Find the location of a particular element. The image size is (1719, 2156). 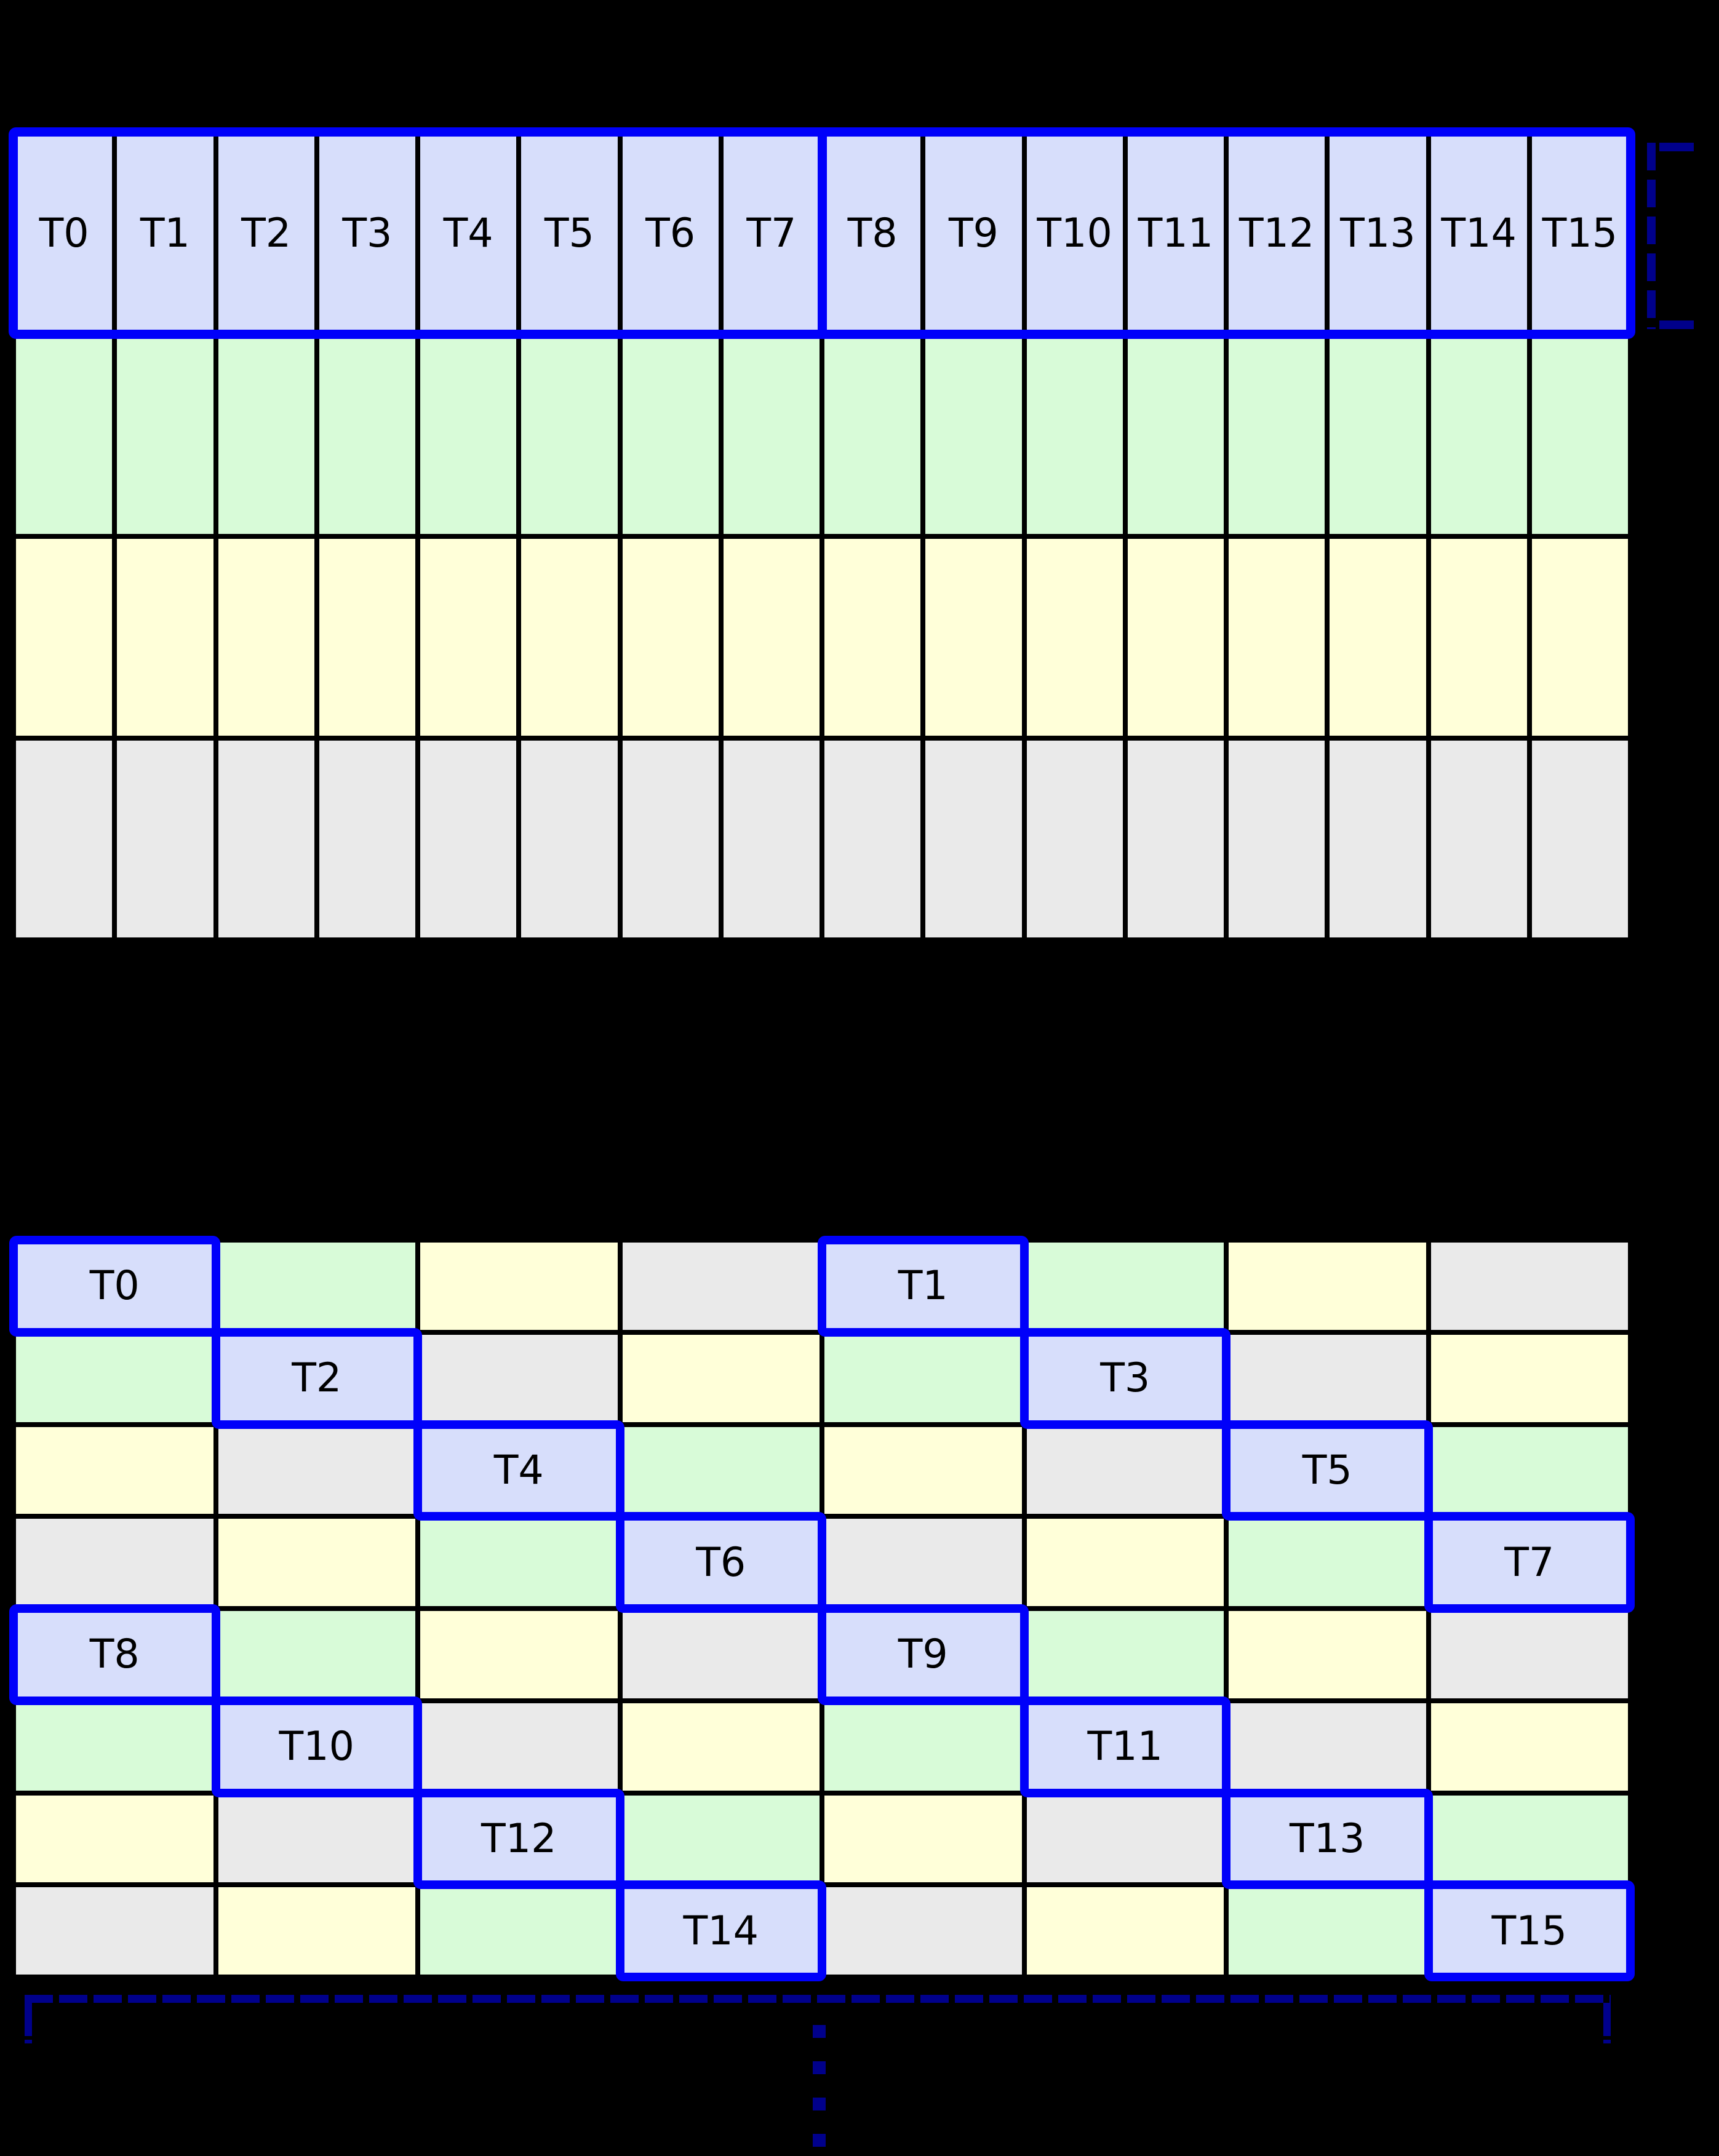

swizzled-thread-cell: T9 is located at coordinates (923, 1655).